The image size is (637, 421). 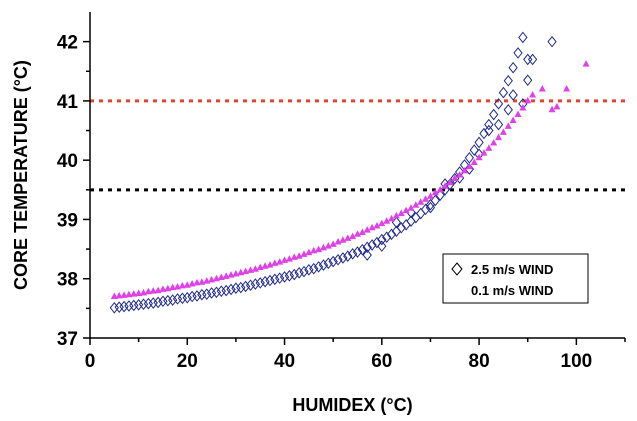 What do you see at coordinates (512, 269) in the screenshot?
I see `legend-label: 2.5 m/s WIND` at bounding box center [512, 269].